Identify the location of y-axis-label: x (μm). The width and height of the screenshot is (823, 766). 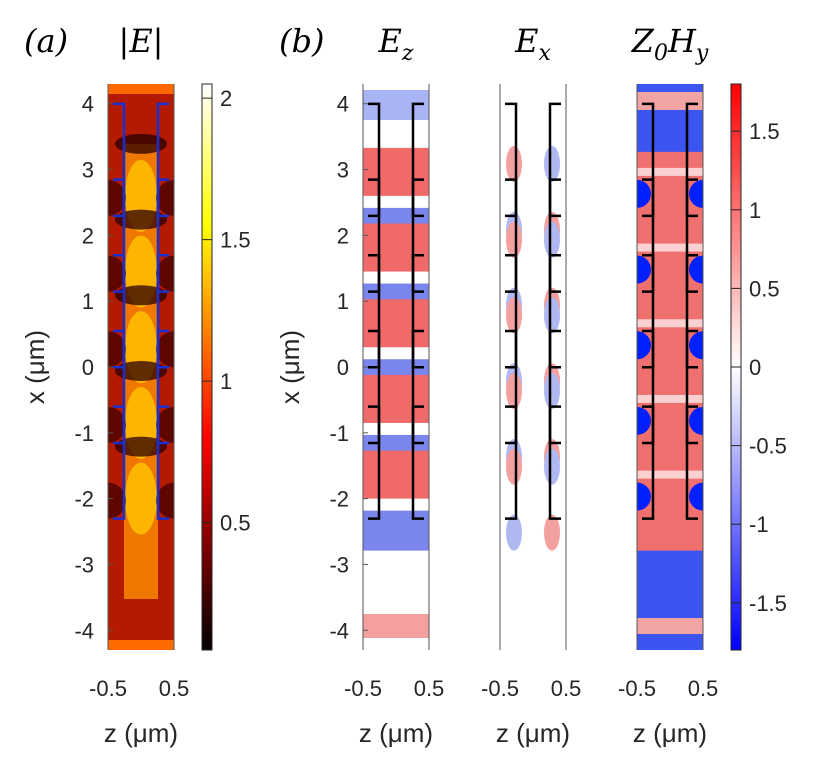
(290, 367).